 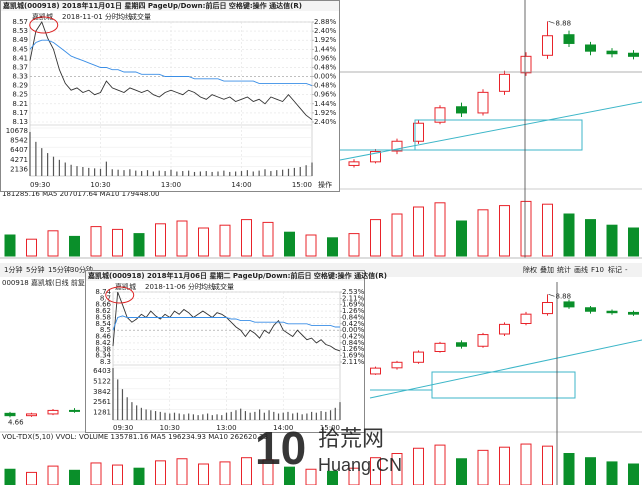 I want to click on y2-tick-label: 0.96%, so click(x=325, y=95).